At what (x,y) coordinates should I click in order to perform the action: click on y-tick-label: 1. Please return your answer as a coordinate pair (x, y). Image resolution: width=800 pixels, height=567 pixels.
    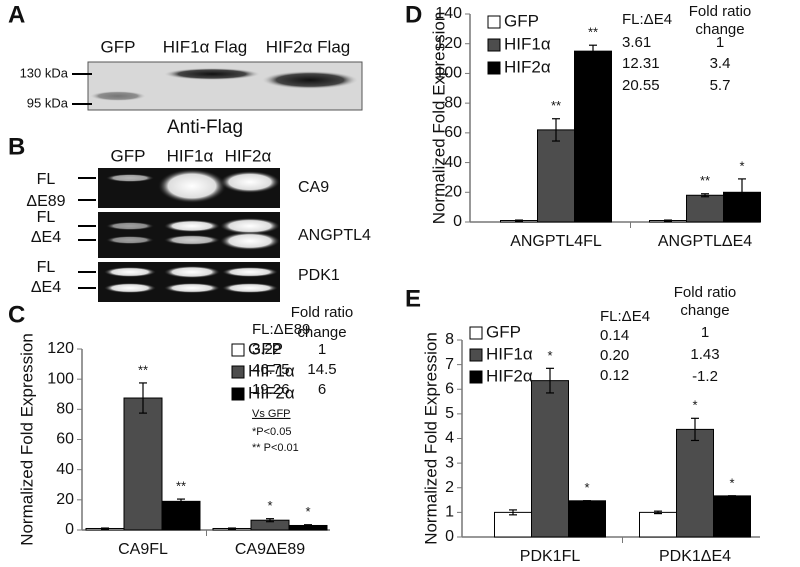
    Looking at the image, I should click on (449, 512).